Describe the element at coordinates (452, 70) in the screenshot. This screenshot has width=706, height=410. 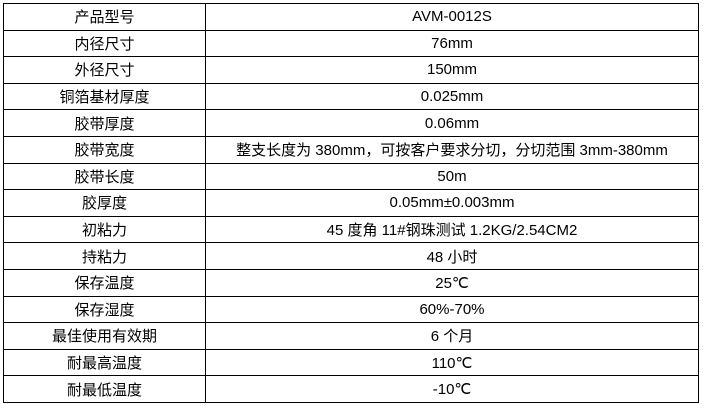
I see `spec-value: 150mm` at that location.